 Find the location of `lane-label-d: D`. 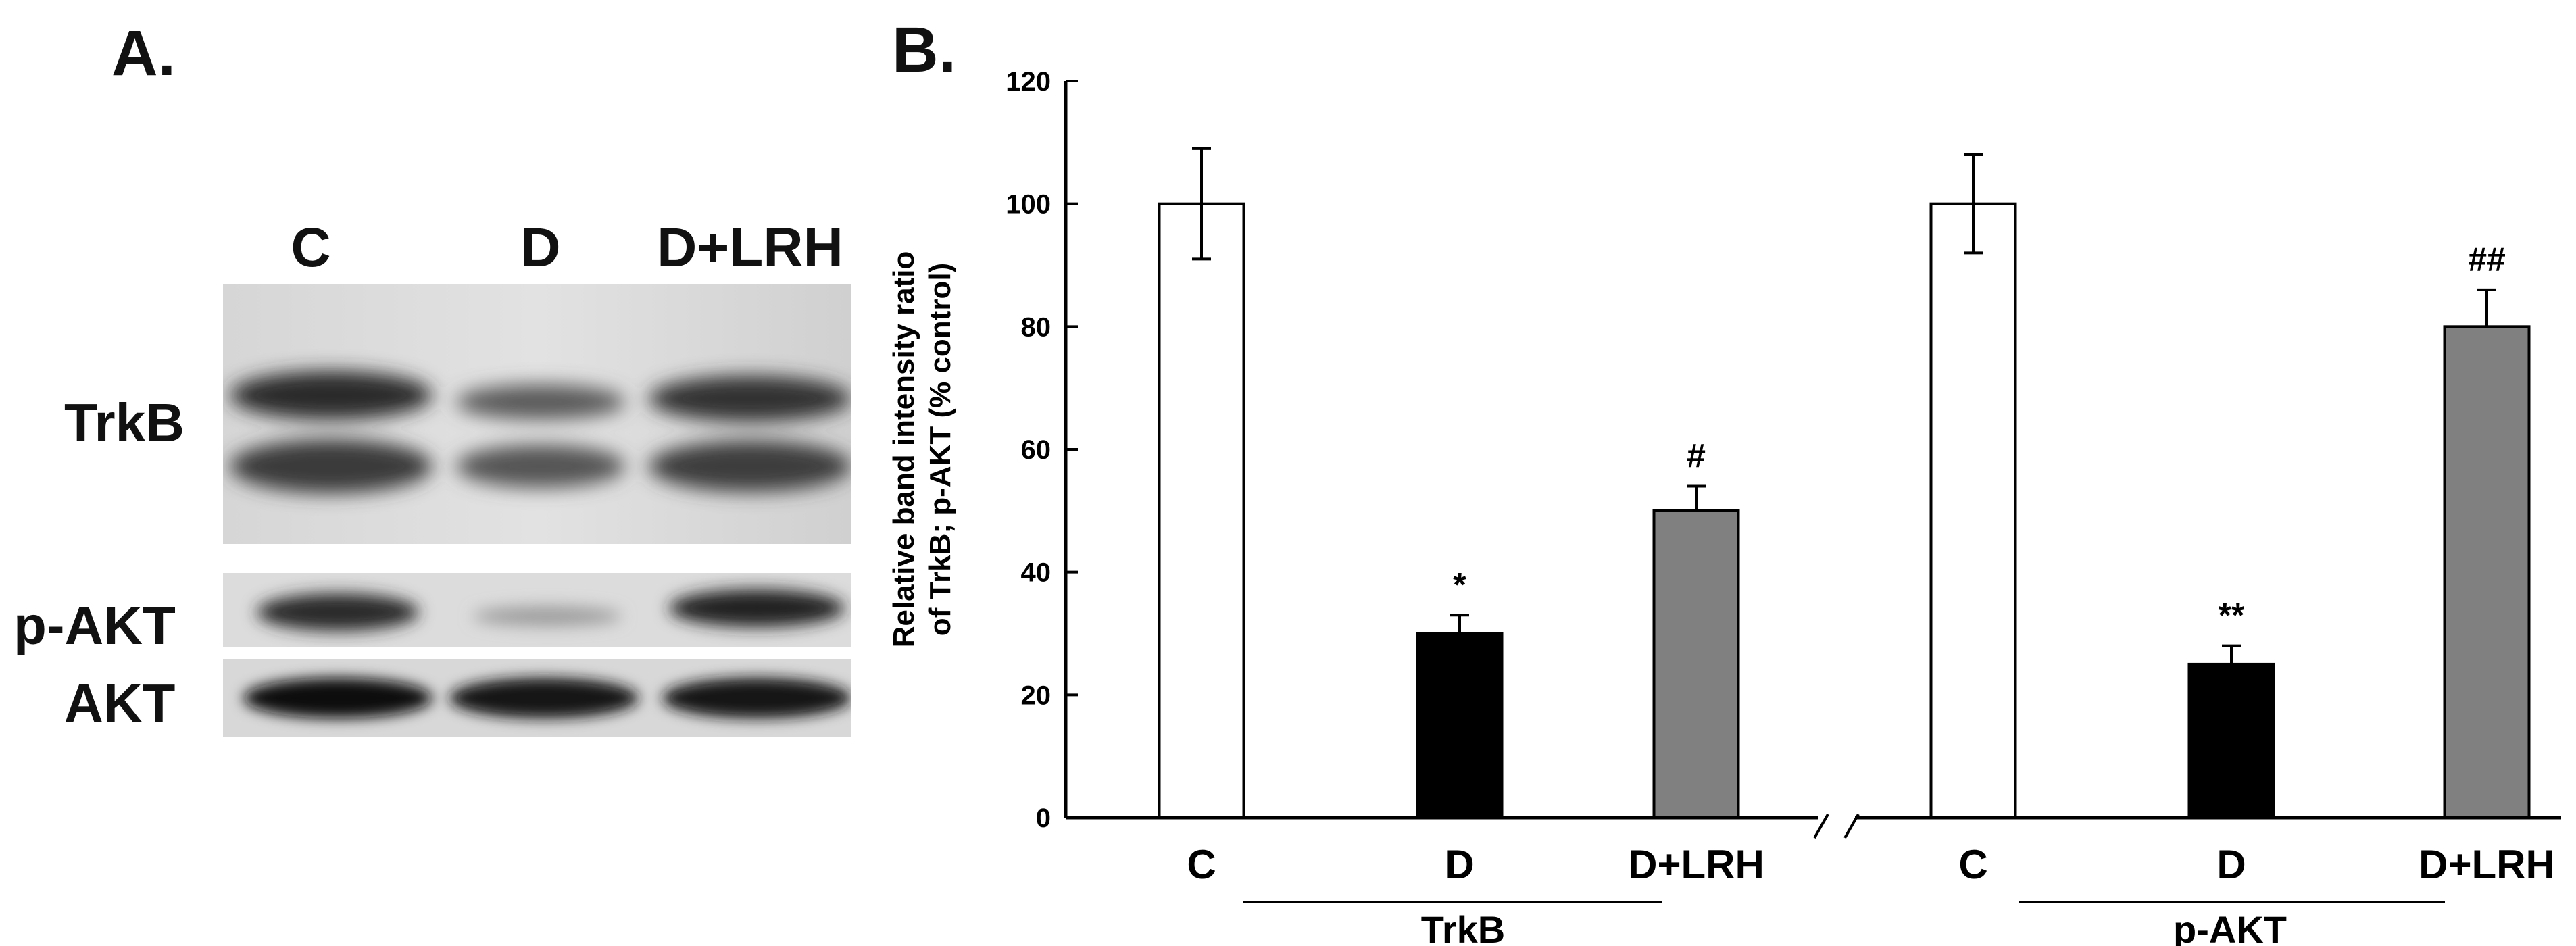

lane-label-d: D is located at coordinates (541, 248).